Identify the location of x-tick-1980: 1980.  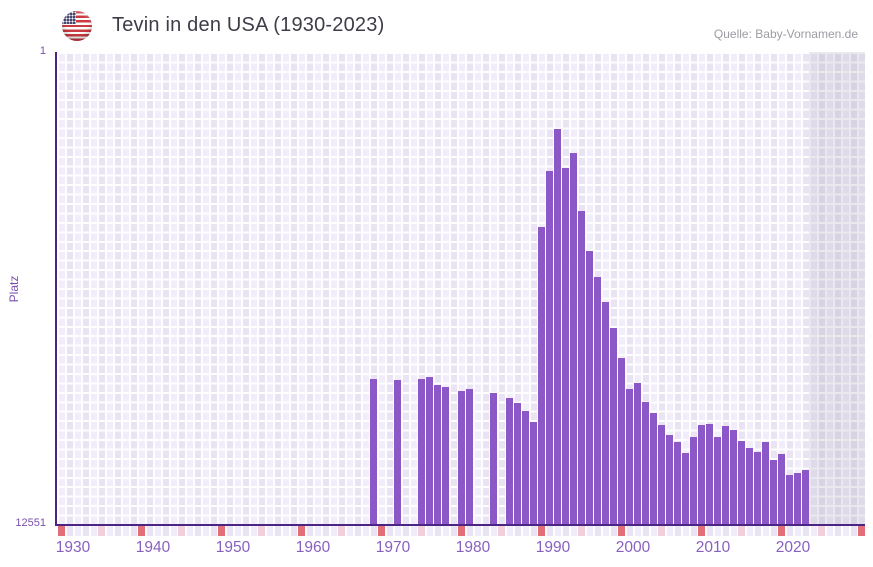
(473, 547).